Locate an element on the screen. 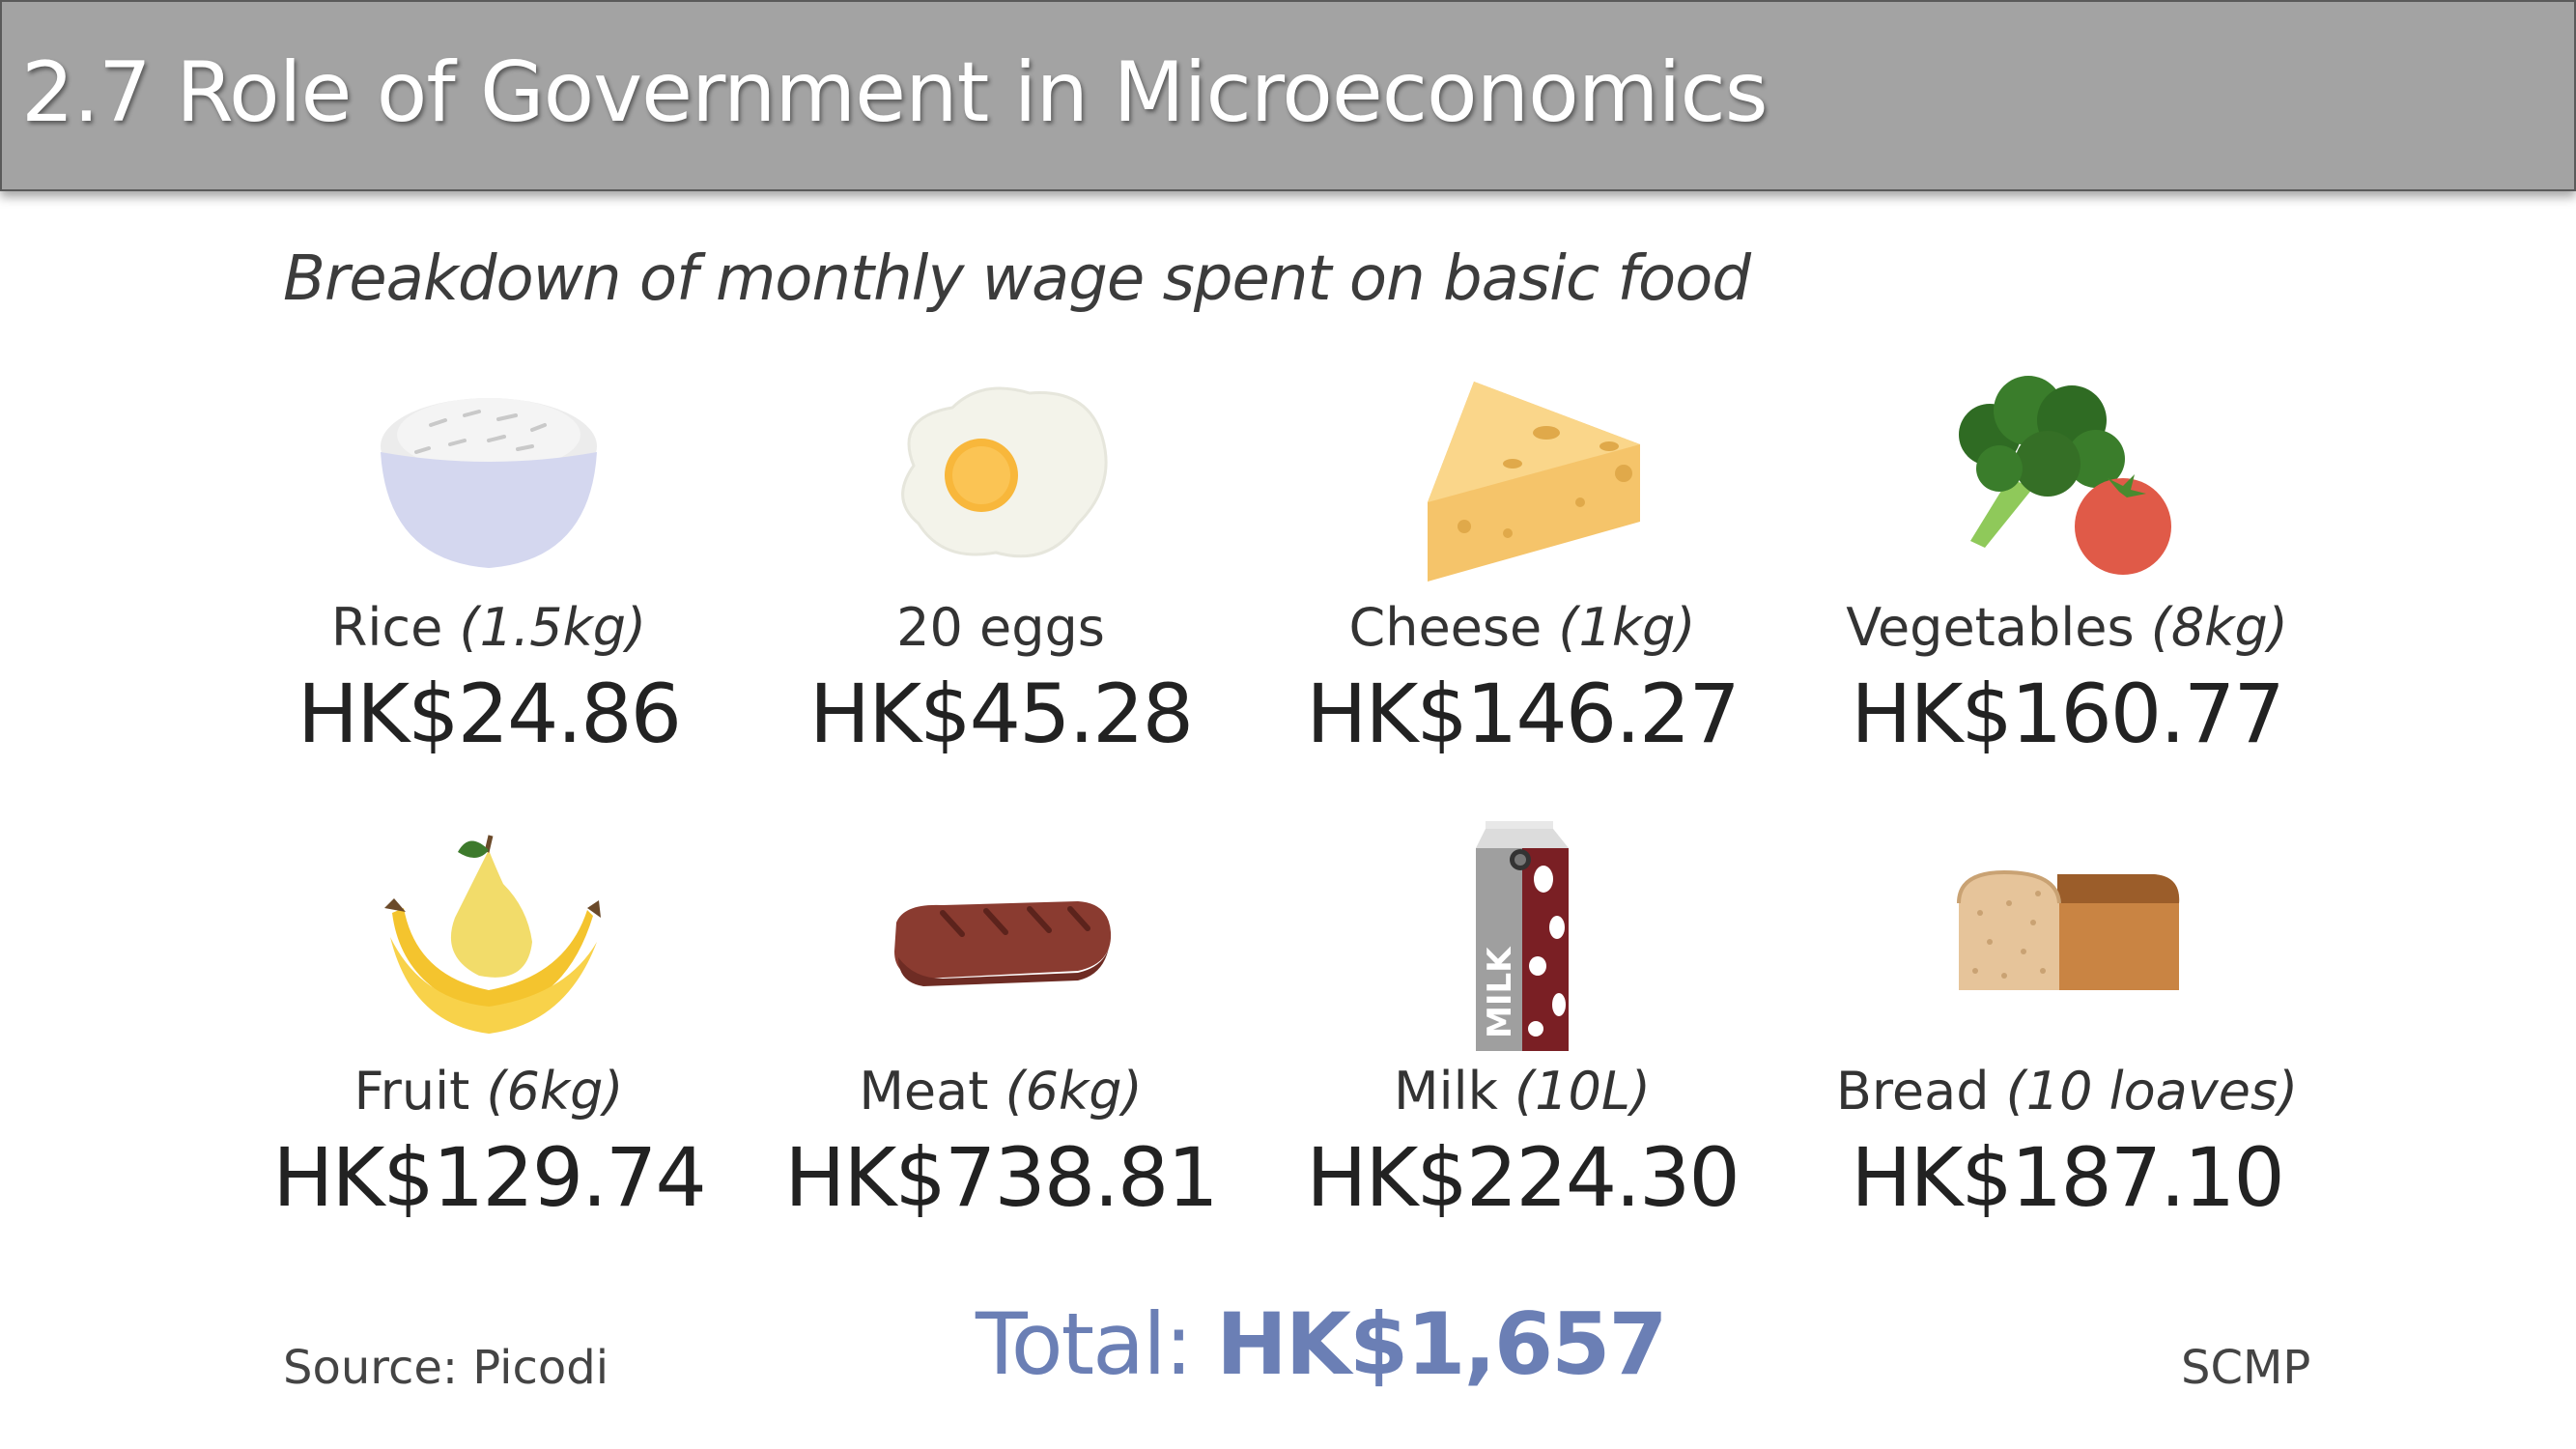 The image size is (2576, 1449). total-amount: Total: HK$1,657 is located at coordinates (1322, 1344).